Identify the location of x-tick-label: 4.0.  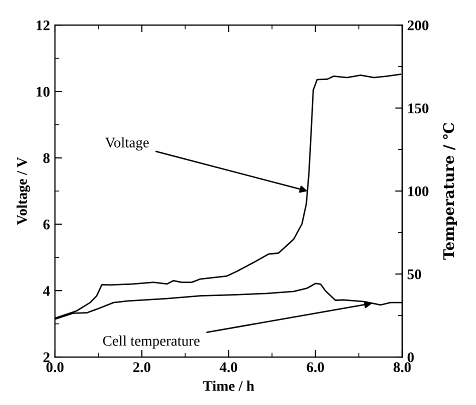
(229, 367).